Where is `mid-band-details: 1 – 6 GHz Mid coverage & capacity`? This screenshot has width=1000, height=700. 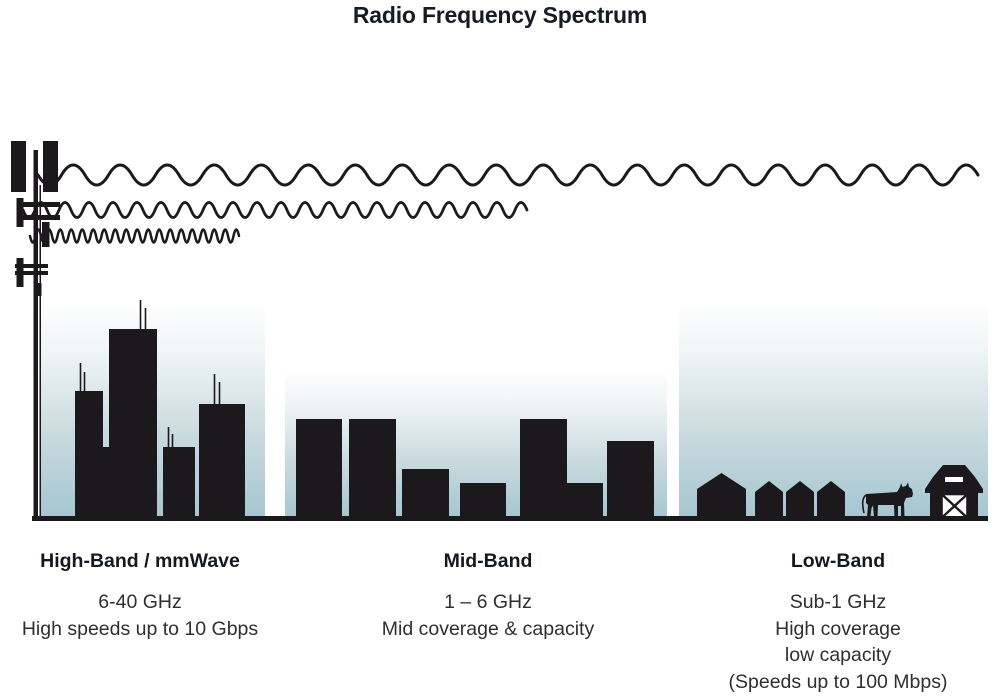 mid-band-details: 1 – 6 GHz Mid coverage & capacity is located at coordinates (488, 615).